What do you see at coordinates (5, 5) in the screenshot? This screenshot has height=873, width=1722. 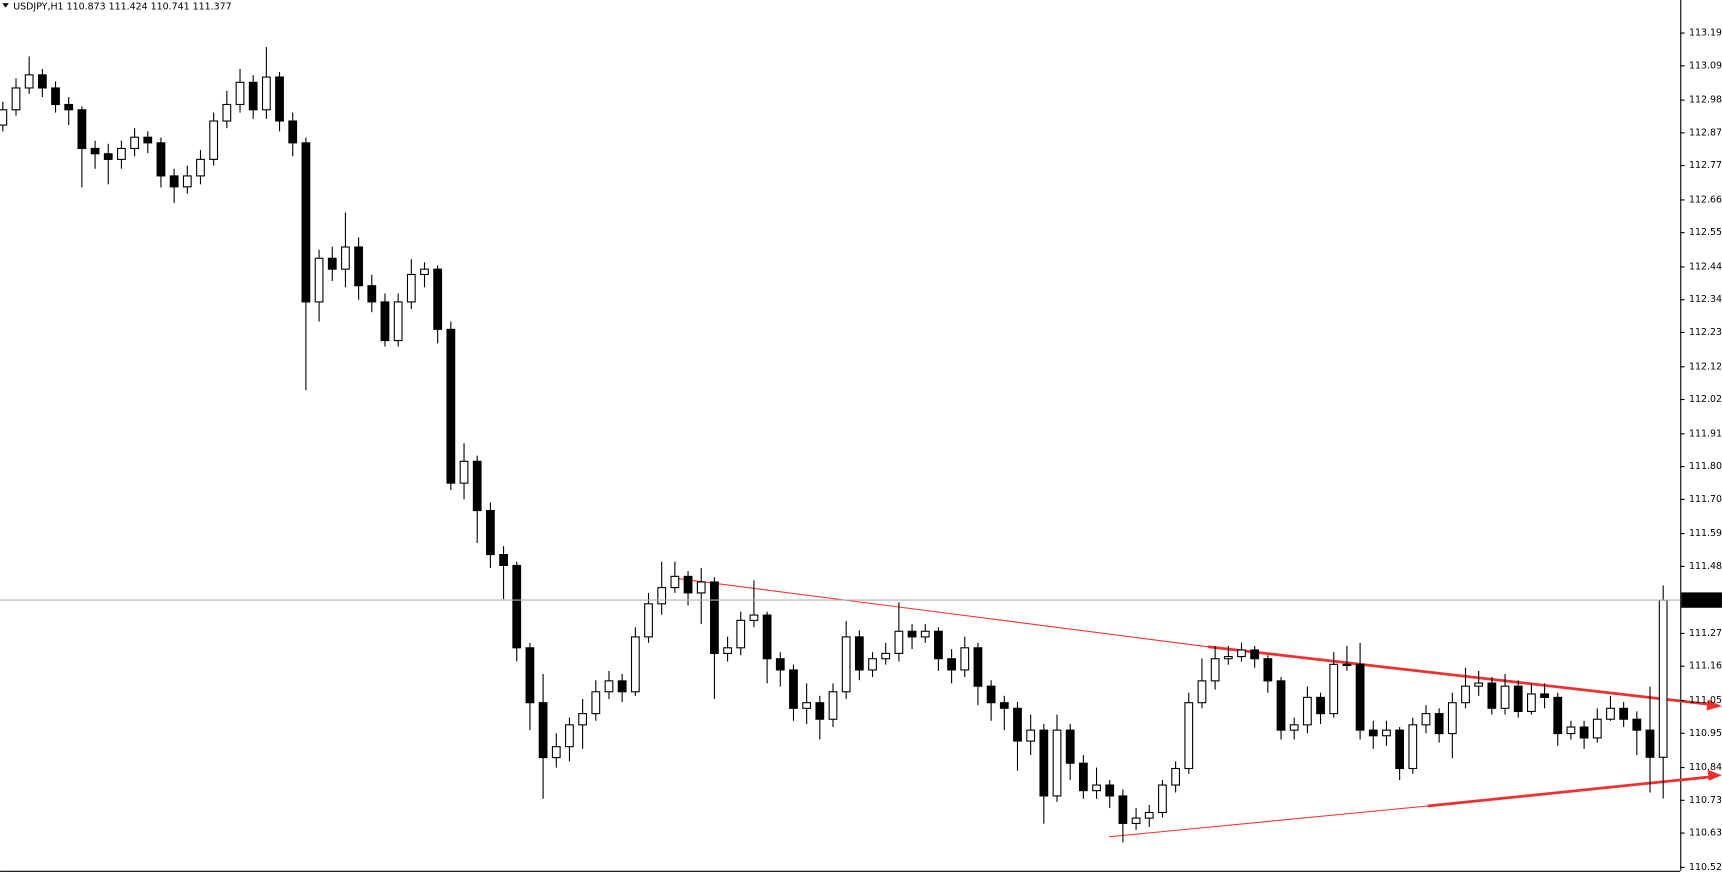 I see `menu-triangle` at bounding box center [5, 5].